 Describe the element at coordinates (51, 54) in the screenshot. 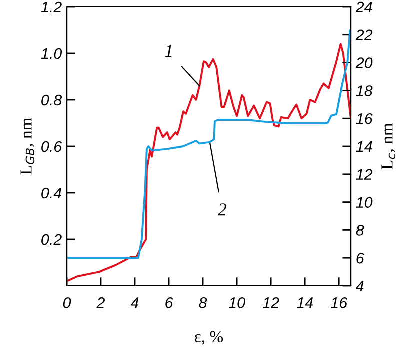

I see `y-tick-label: 1.0` at that location.